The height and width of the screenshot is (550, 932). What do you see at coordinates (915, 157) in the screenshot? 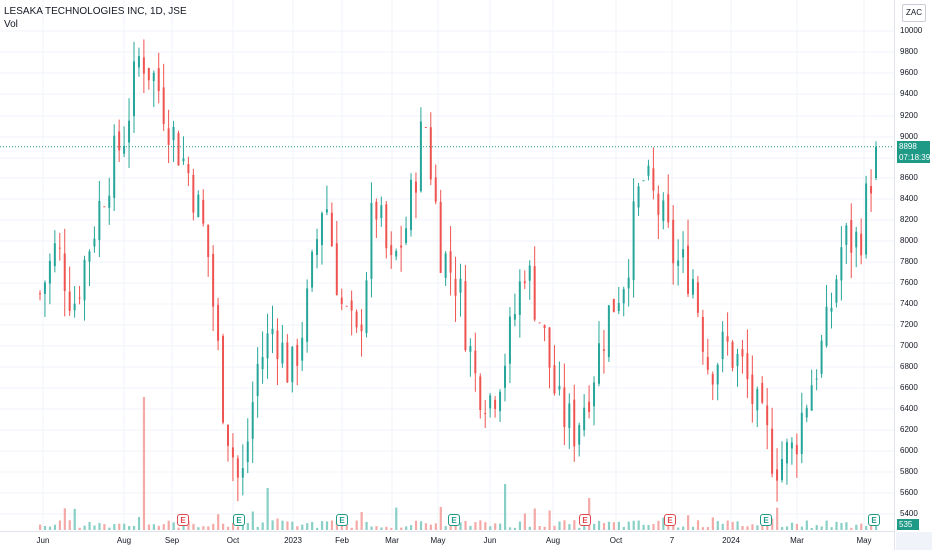
I see `countdown-timer: 07:18:39` at bounding box center [915, 157].